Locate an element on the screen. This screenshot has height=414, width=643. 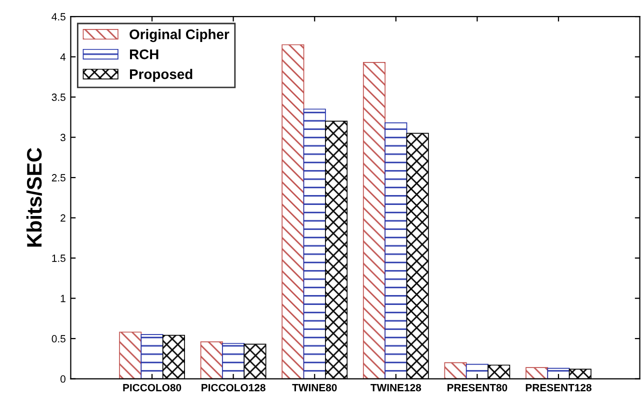
x-tick-label: PICCOLO80 is located at coordinates (152, 388).